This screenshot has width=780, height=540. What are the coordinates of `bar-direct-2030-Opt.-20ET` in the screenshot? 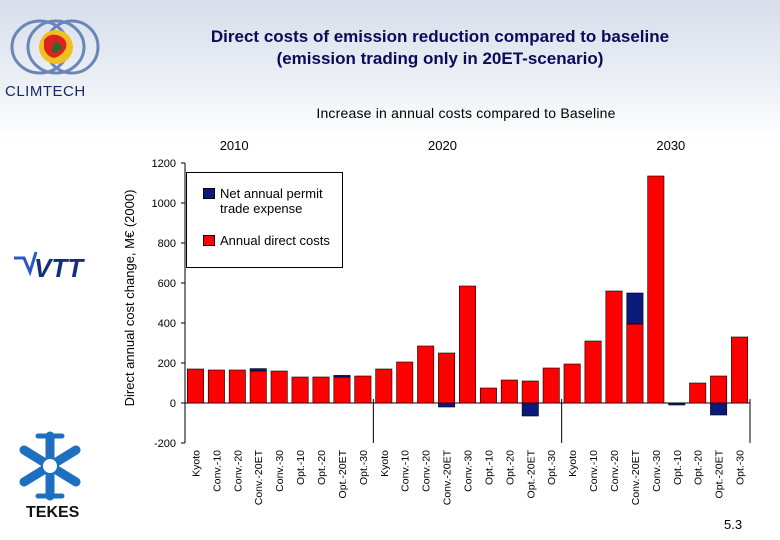 It's located at (719, 389).